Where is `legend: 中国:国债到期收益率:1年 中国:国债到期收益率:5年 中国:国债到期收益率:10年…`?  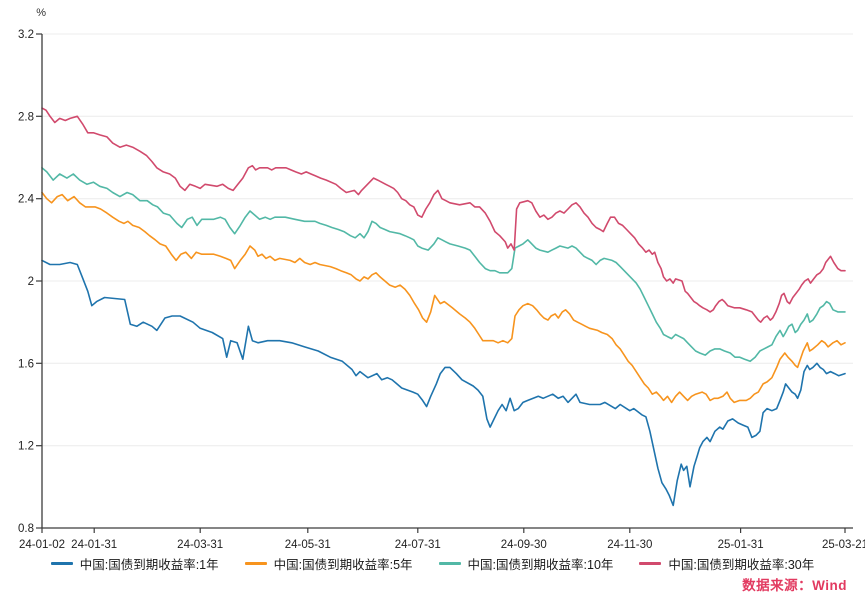
legend: 中国:国债到期收益率:1年 中国:国债到期收益率:5年 中国:国债到期收益率:10年… is located at coordinates (432, 563).